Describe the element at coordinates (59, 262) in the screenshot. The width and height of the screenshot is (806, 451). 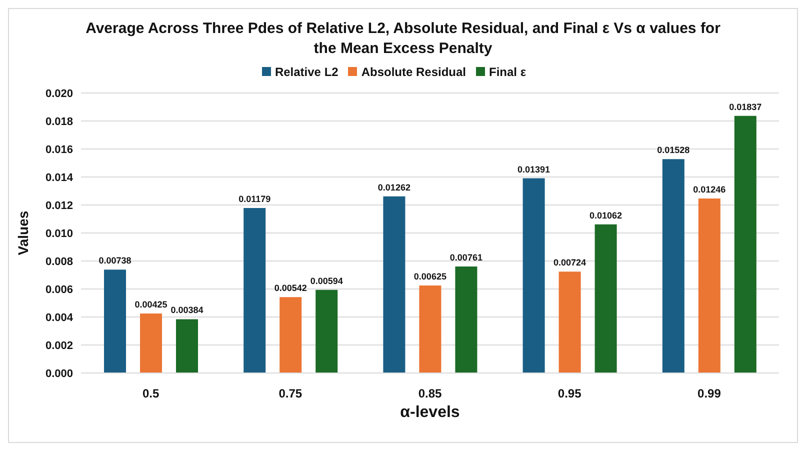
I see `y-tick-label: 0.008` at that location.